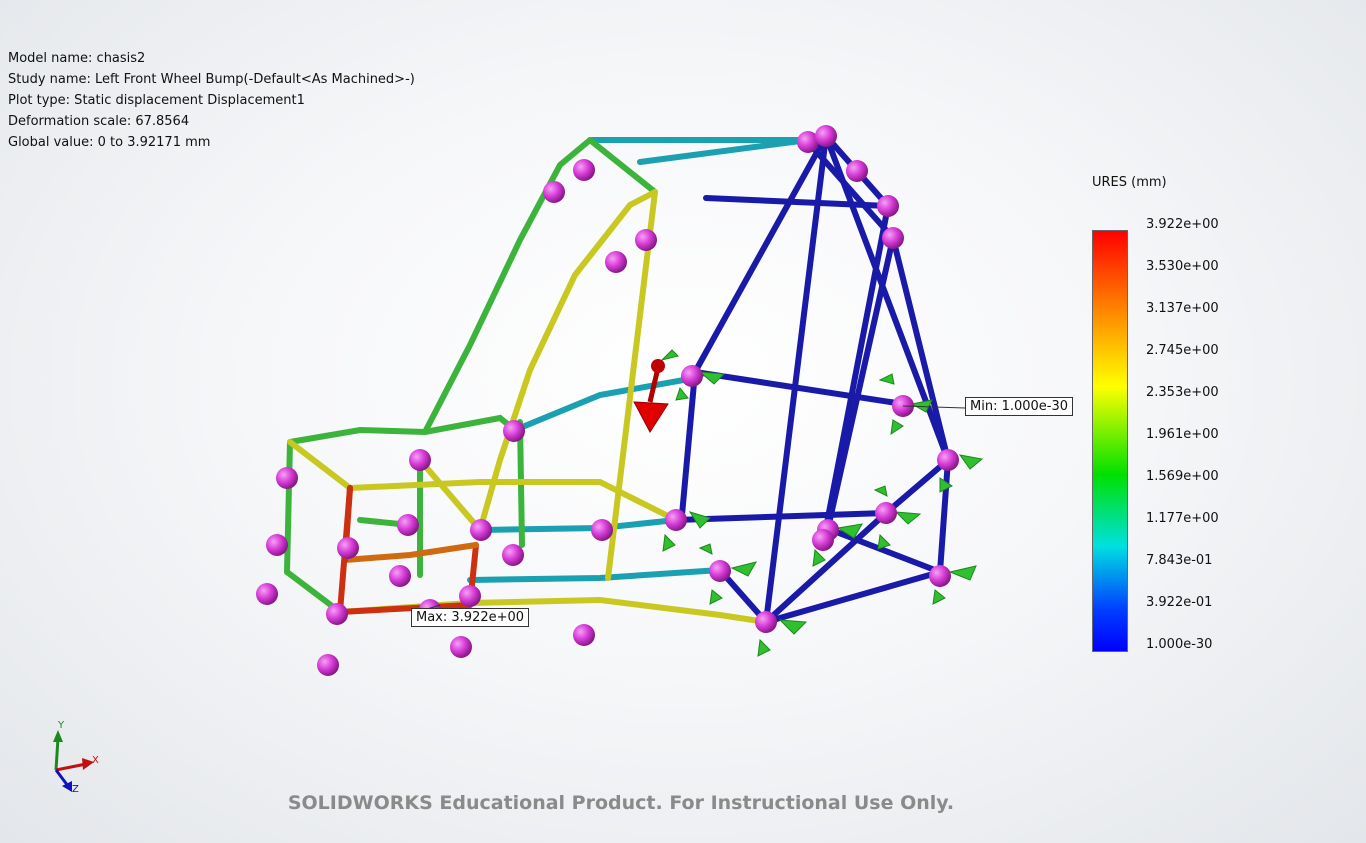 The image size is (1366, 843). I want to click on legend-label: 3.922e+00, so click(1182, 224).